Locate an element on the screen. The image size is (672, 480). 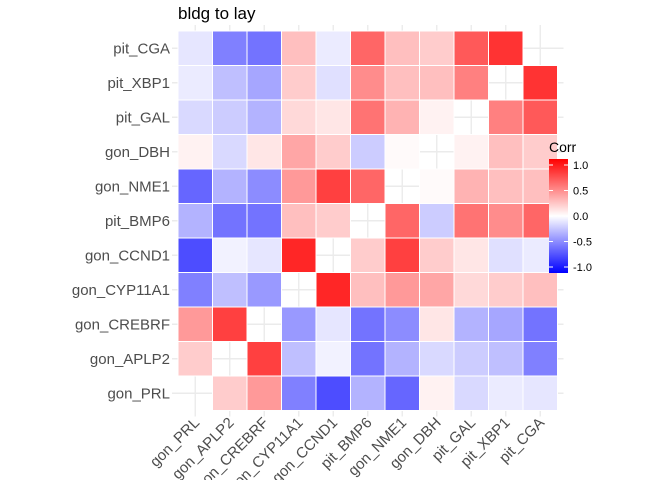
y-tick-label: gon_CREBRF is located at coordinates (122, 324).